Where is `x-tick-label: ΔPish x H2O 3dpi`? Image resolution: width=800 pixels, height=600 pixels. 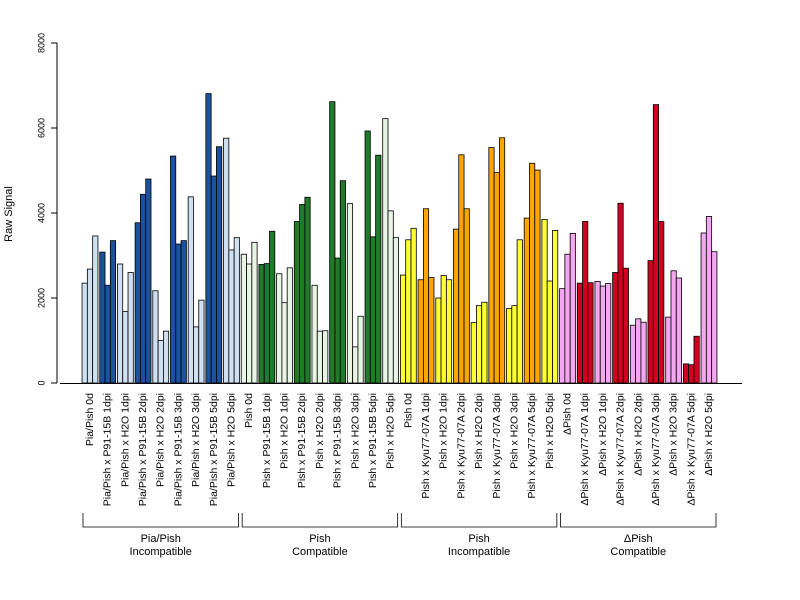
x-tick-label: ΔPish x H2O 3dpi is located at coordinates (674, 434).